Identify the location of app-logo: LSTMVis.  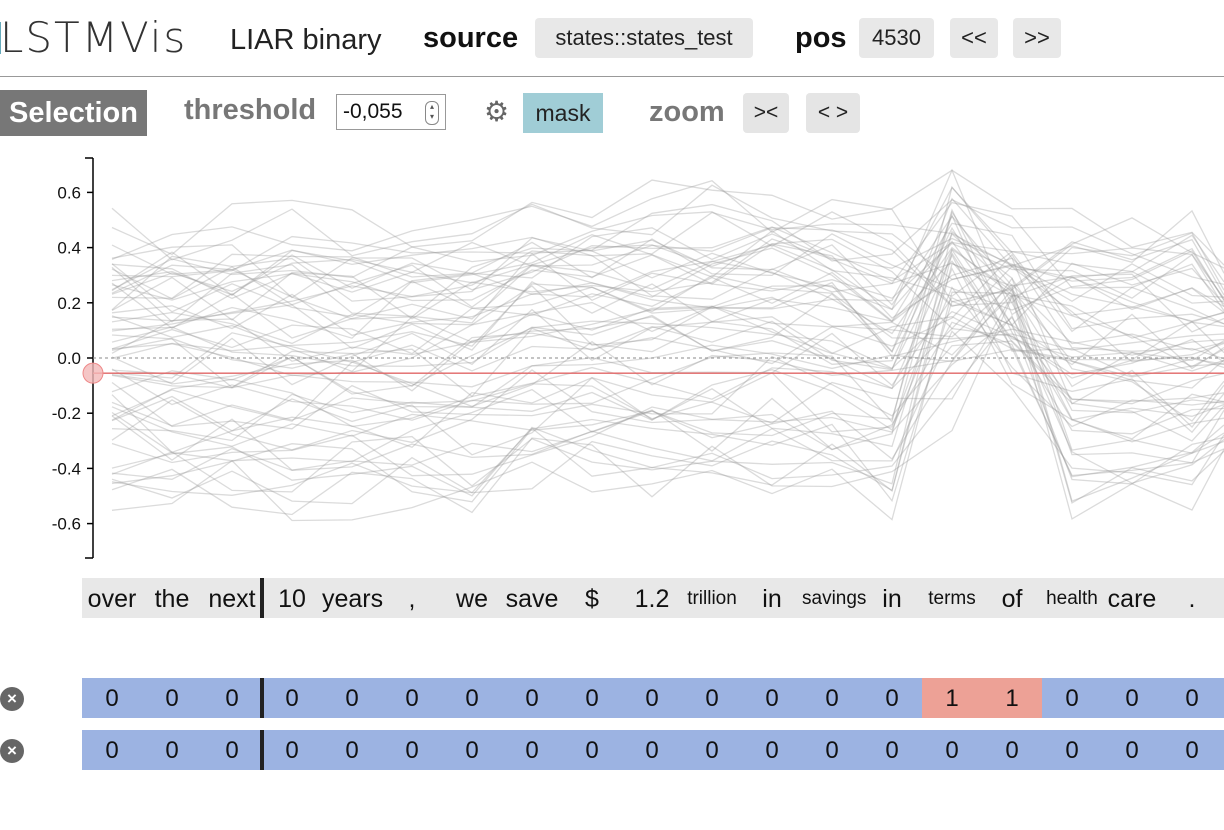
(94, 37).